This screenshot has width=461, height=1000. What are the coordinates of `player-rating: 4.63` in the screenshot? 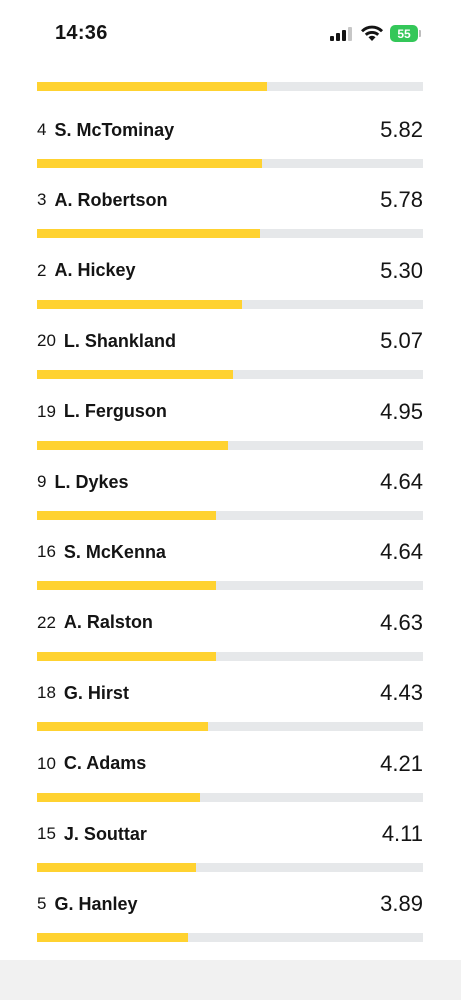 It's located at (401, 622).